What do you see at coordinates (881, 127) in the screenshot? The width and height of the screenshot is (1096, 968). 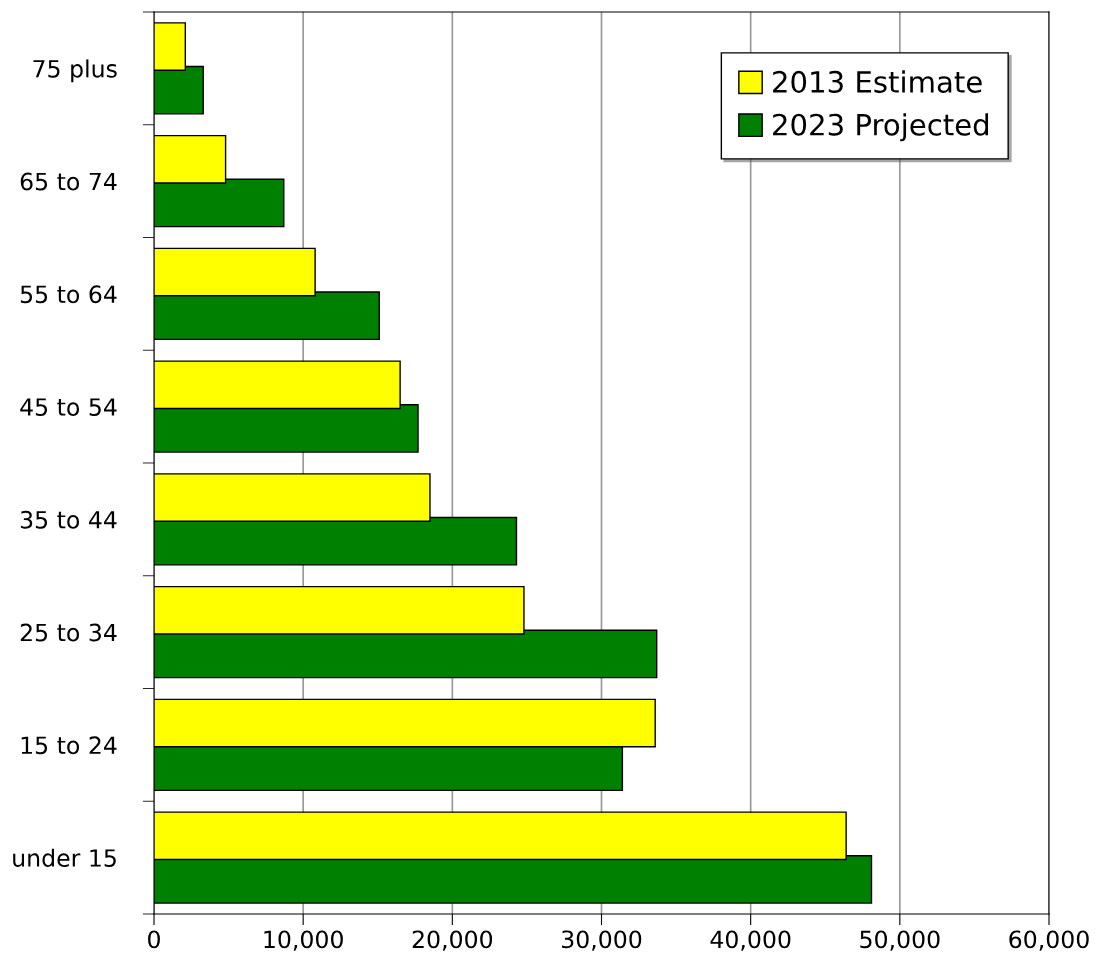 I see `legend-label: 2023 Projected` at bounding box center [881, 127].